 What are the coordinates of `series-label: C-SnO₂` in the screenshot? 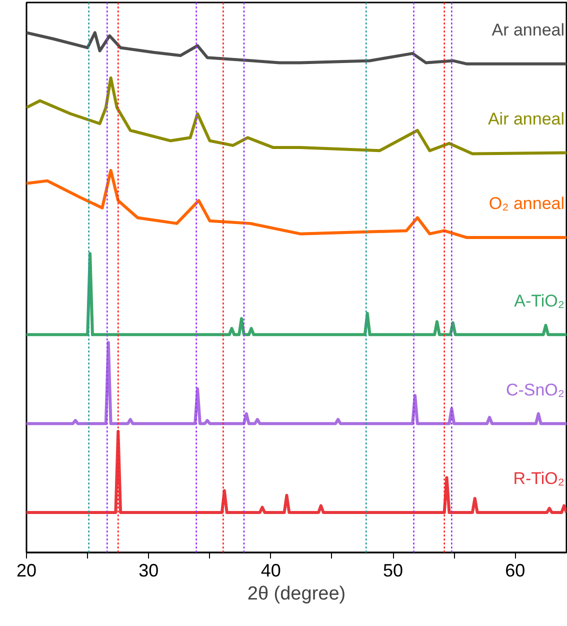 It's located at (535, 390).